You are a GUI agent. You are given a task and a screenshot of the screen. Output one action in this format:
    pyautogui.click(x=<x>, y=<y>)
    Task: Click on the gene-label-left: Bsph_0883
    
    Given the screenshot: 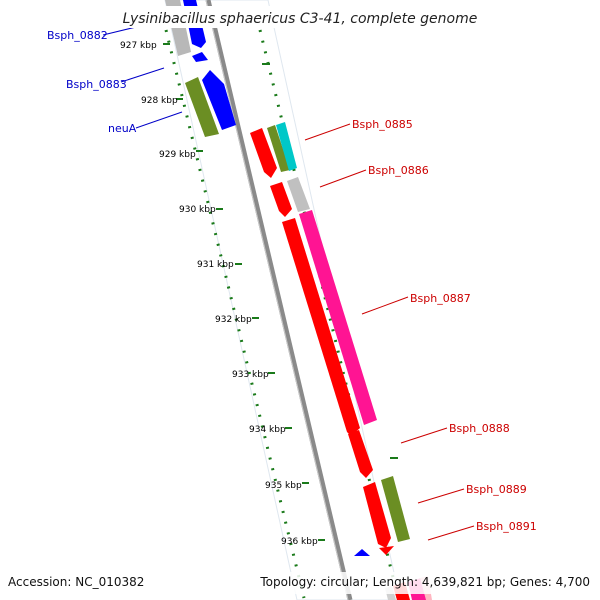 What is the action you would take?
    pyautogui.click(x=96, y=84)
    